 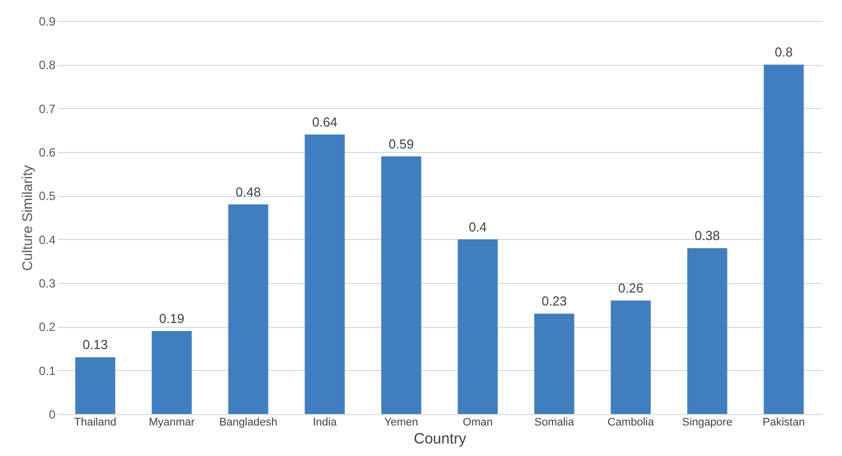 What do you see at coordinates (401, 144) in the screenshot?
I see `data-label: 0.59` at bounding box center [401, 144].